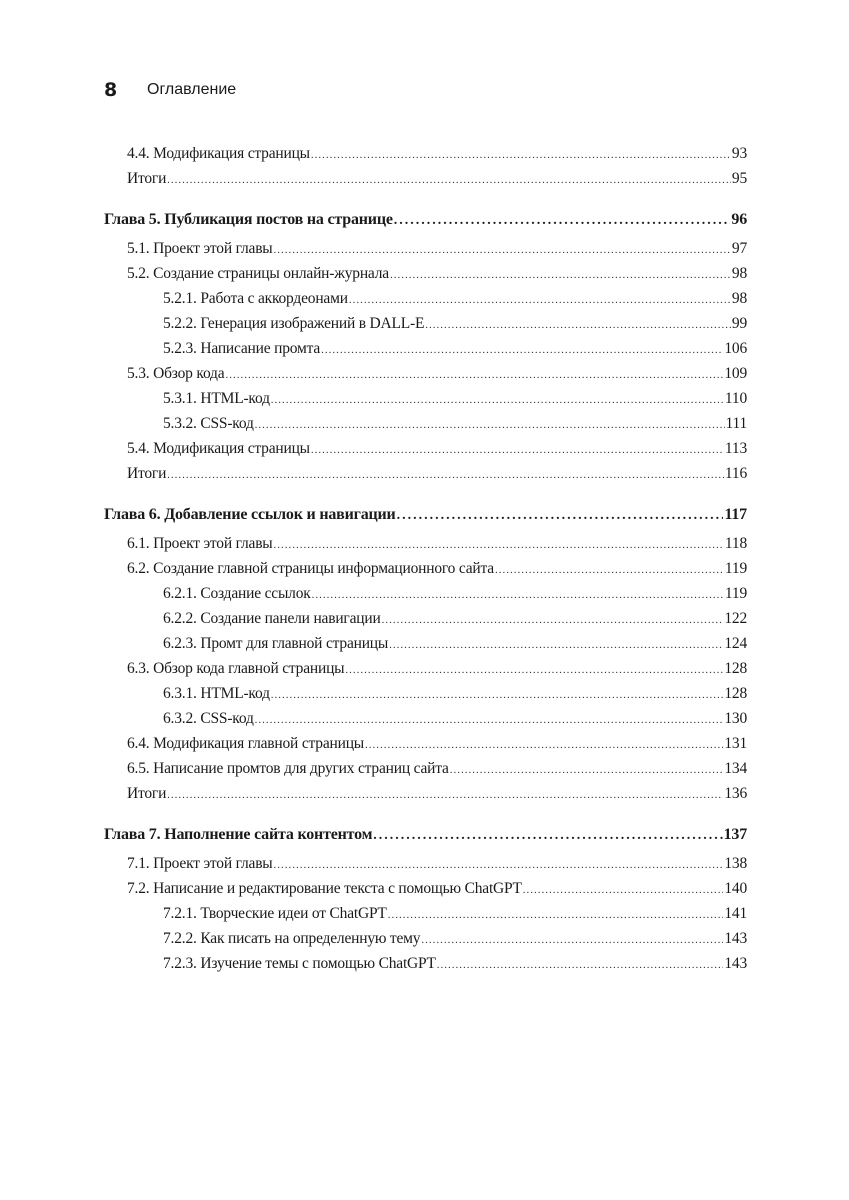 The height and width of the screenshot is (1200, 849). What do you see at coordinates (425, 348) in the screenshot?
I see `toc-entry: 5.2.3. Написание промта 106` at bounding box center [425, 348].